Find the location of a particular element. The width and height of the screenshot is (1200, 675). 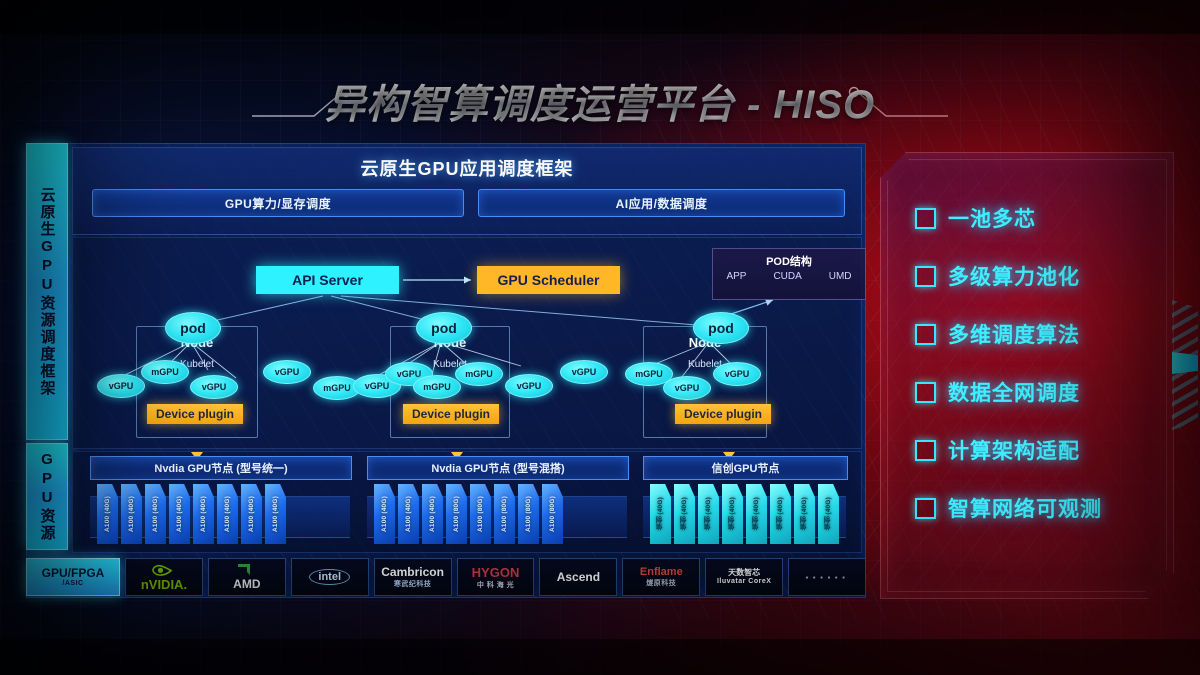

scheduling-pill-compute: GPU算力/显存调度 is located at coordinates (278, 203).